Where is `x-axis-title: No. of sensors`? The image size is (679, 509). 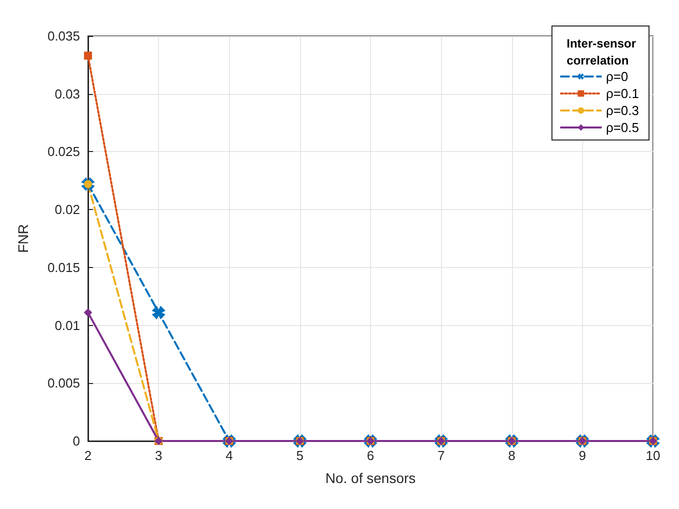
x-axis-title: No. of sensors is located at coordinates (370, 478).